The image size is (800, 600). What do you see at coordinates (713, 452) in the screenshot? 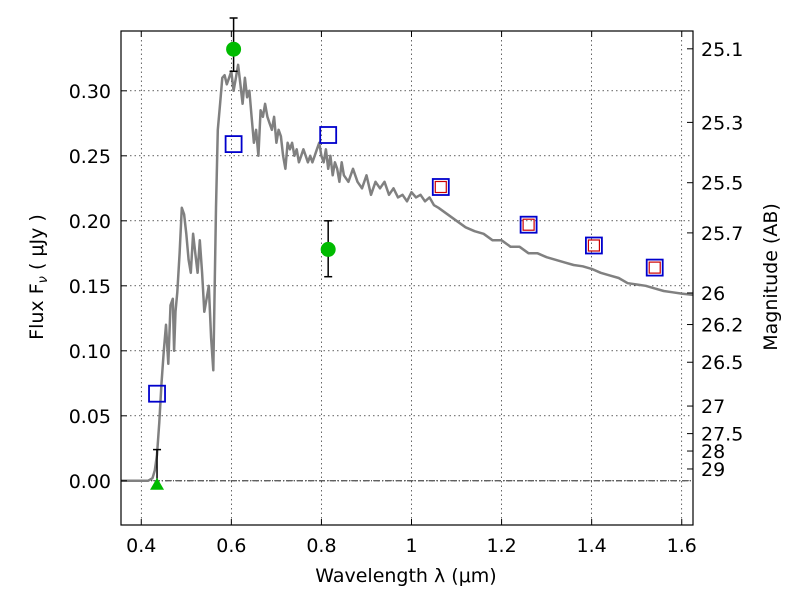
I see `magnitude-tick-label: 28` at bounding box center [713, 452].